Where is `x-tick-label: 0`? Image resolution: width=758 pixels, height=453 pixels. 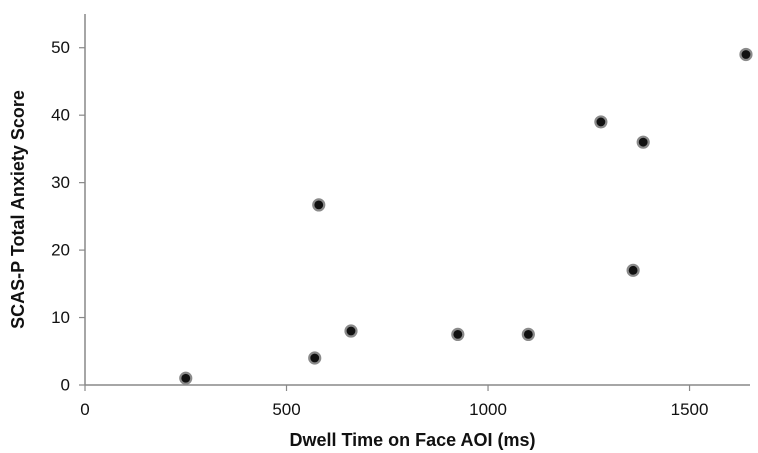 x-tick-label: 0 is located at coordinates (84, 409).